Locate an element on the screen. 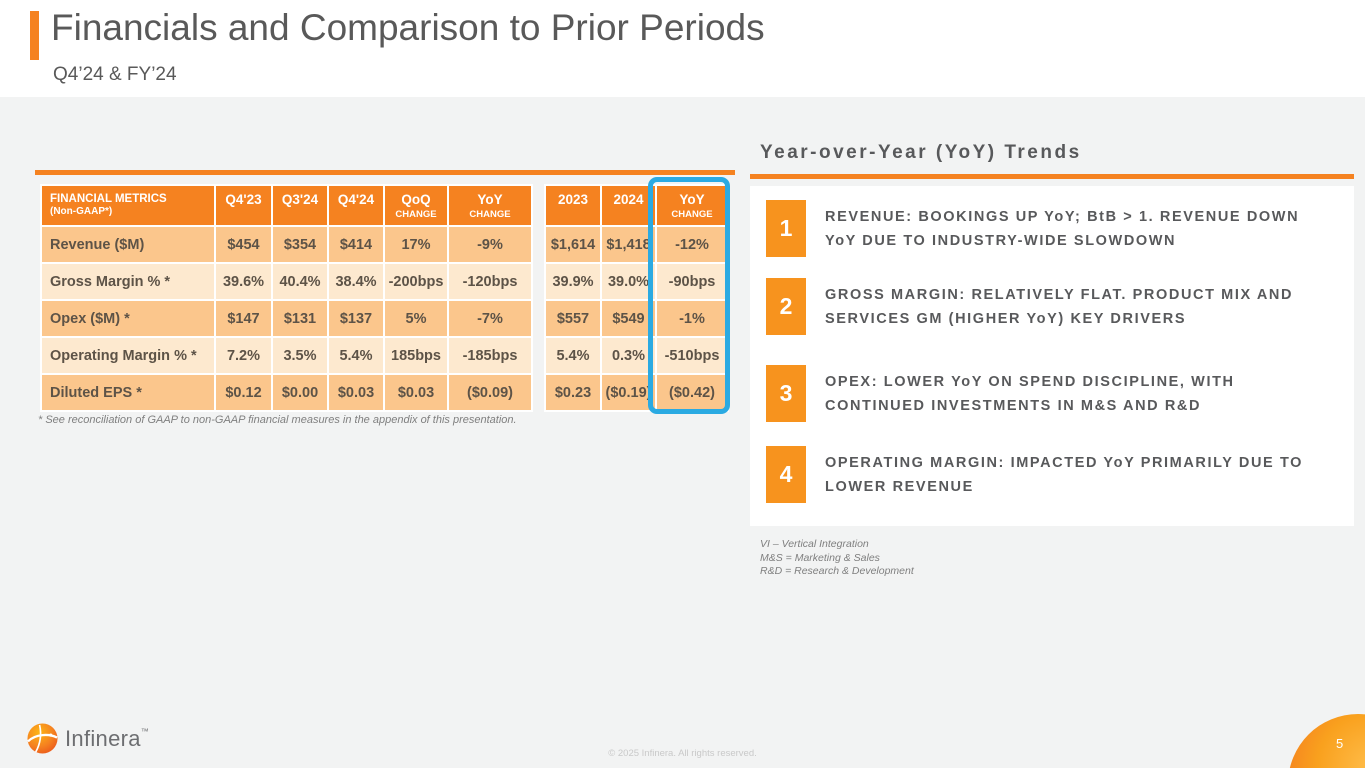 Image resolution: width=1365 pixels, height=768 pixels. table-cell: $131 is located at coordinates (300, 318).